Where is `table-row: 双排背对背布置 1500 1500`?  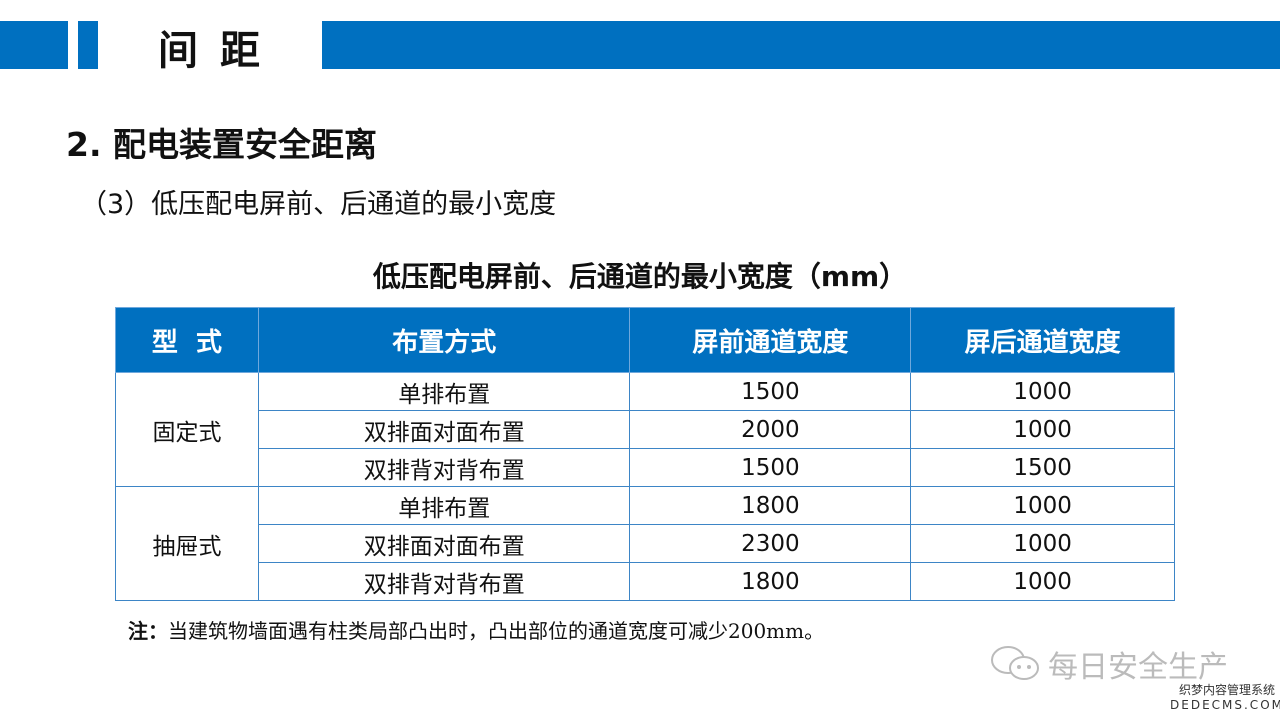 table-row: 双排背对背布置 1500 1500 is located at coordinates (645, 467).